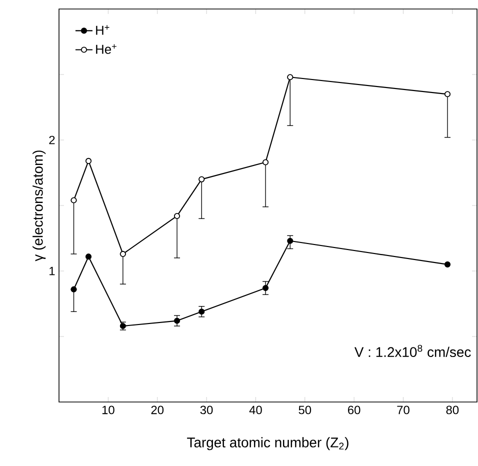  Describe the element at coordinates (108, 410) in the screenshot. I see `x-tick-label: 10` at that location.